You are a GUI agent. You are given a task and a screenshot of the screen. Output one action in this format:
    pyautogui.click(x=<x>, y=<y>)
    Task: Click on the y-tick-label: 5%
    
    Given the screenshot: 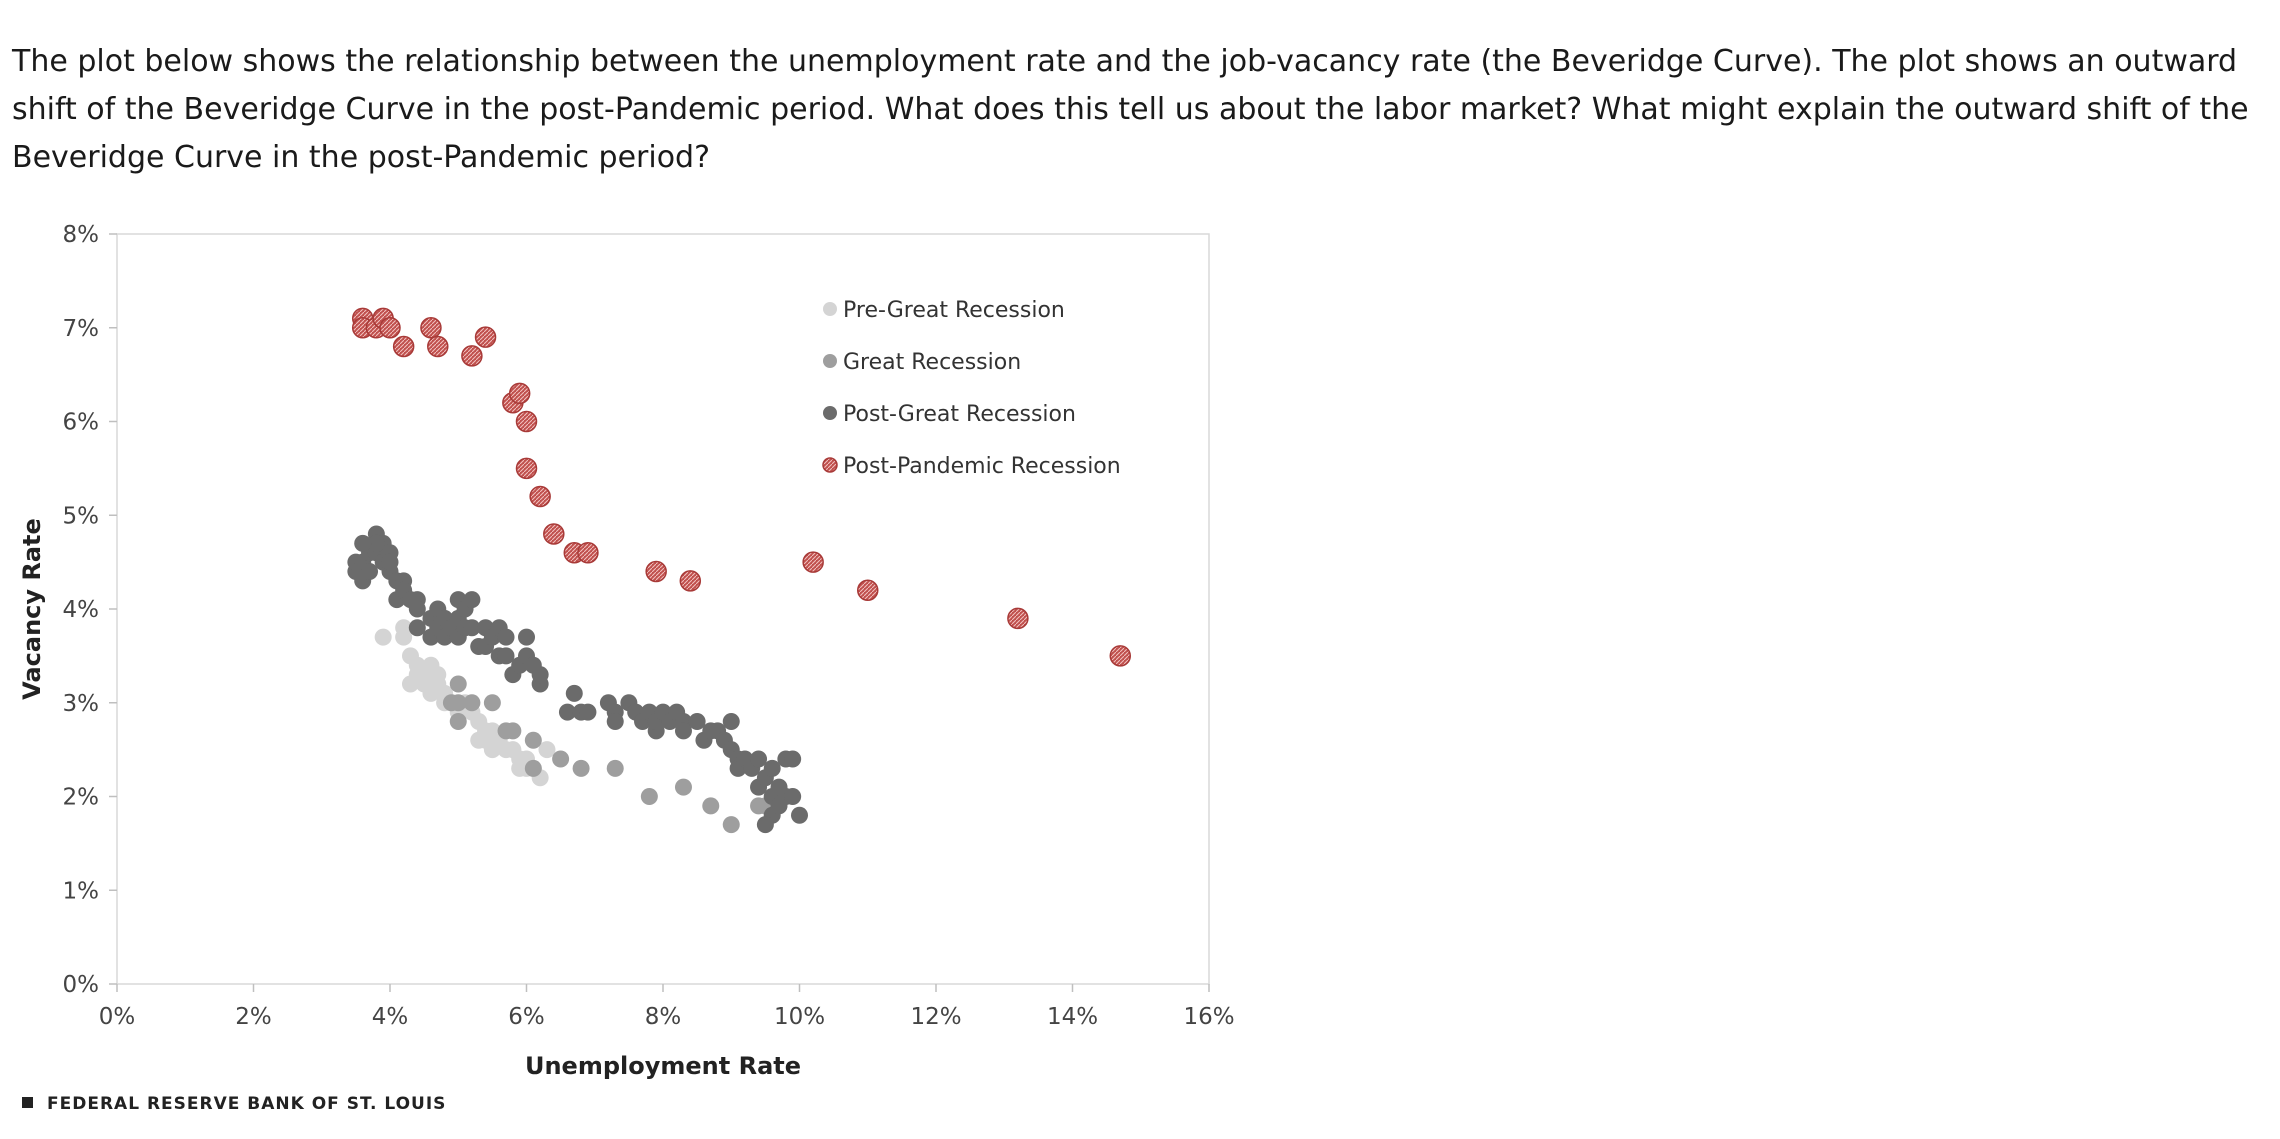 What is the action you would take?
    pyautogui.click(x=81, y=516)
    